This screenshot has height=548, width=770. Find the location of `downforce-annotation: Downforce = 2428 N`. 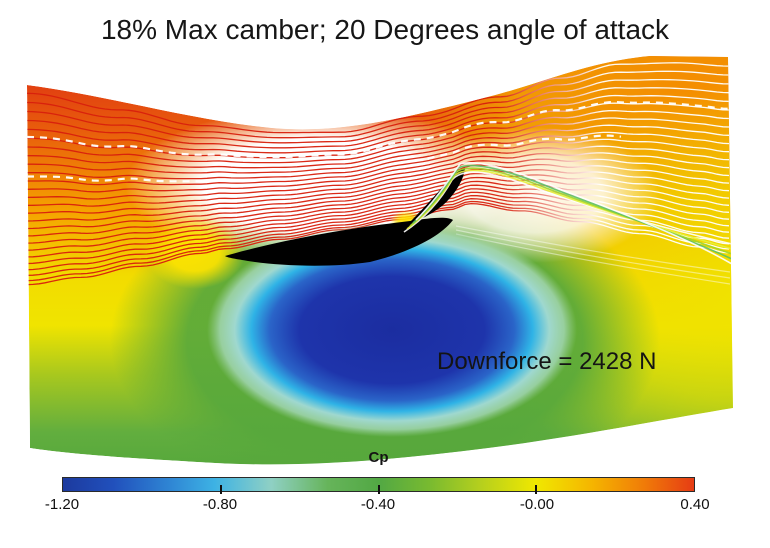

downforce-annotation: Downforce = 2428 N is located at coordinates (547, 361).